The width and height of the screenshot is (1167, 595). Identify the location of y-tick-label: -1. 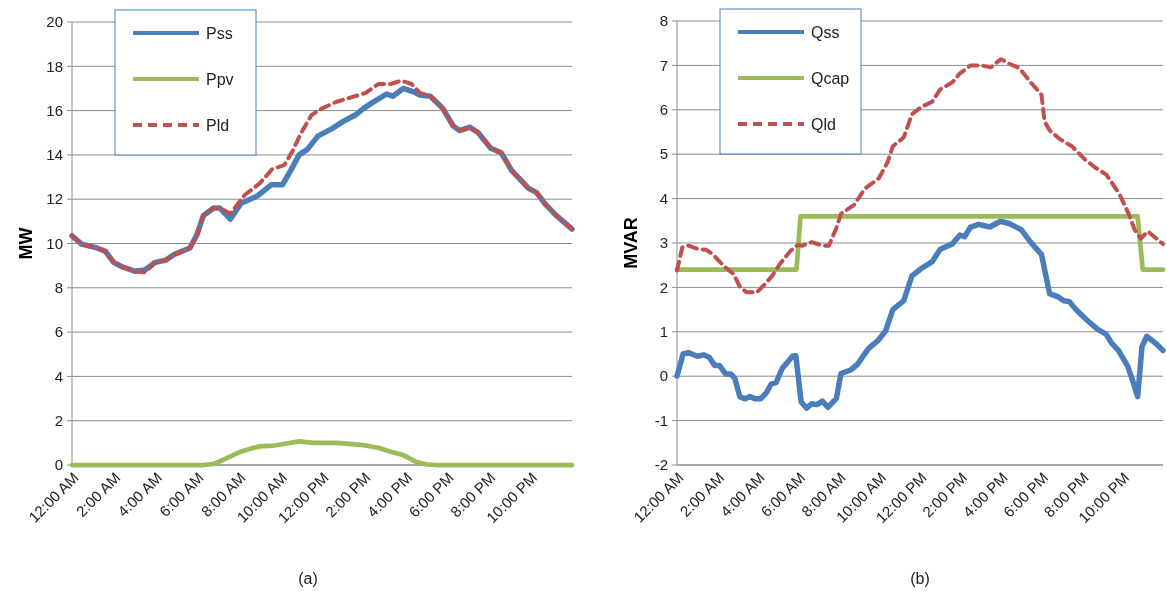
(661, 420).